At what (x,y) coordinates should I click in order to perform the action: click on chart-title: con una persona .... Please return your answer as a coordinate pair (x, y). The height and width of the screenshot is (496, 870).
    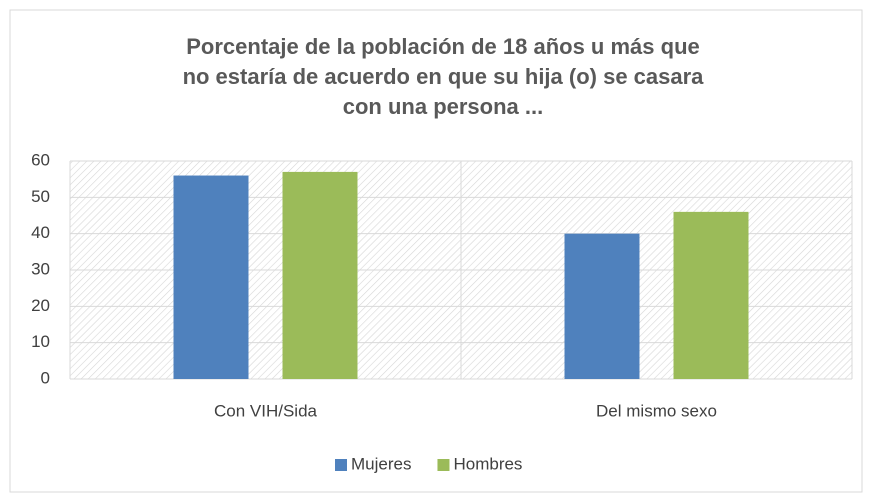
    Looking at the image, I should click on (443, 106).